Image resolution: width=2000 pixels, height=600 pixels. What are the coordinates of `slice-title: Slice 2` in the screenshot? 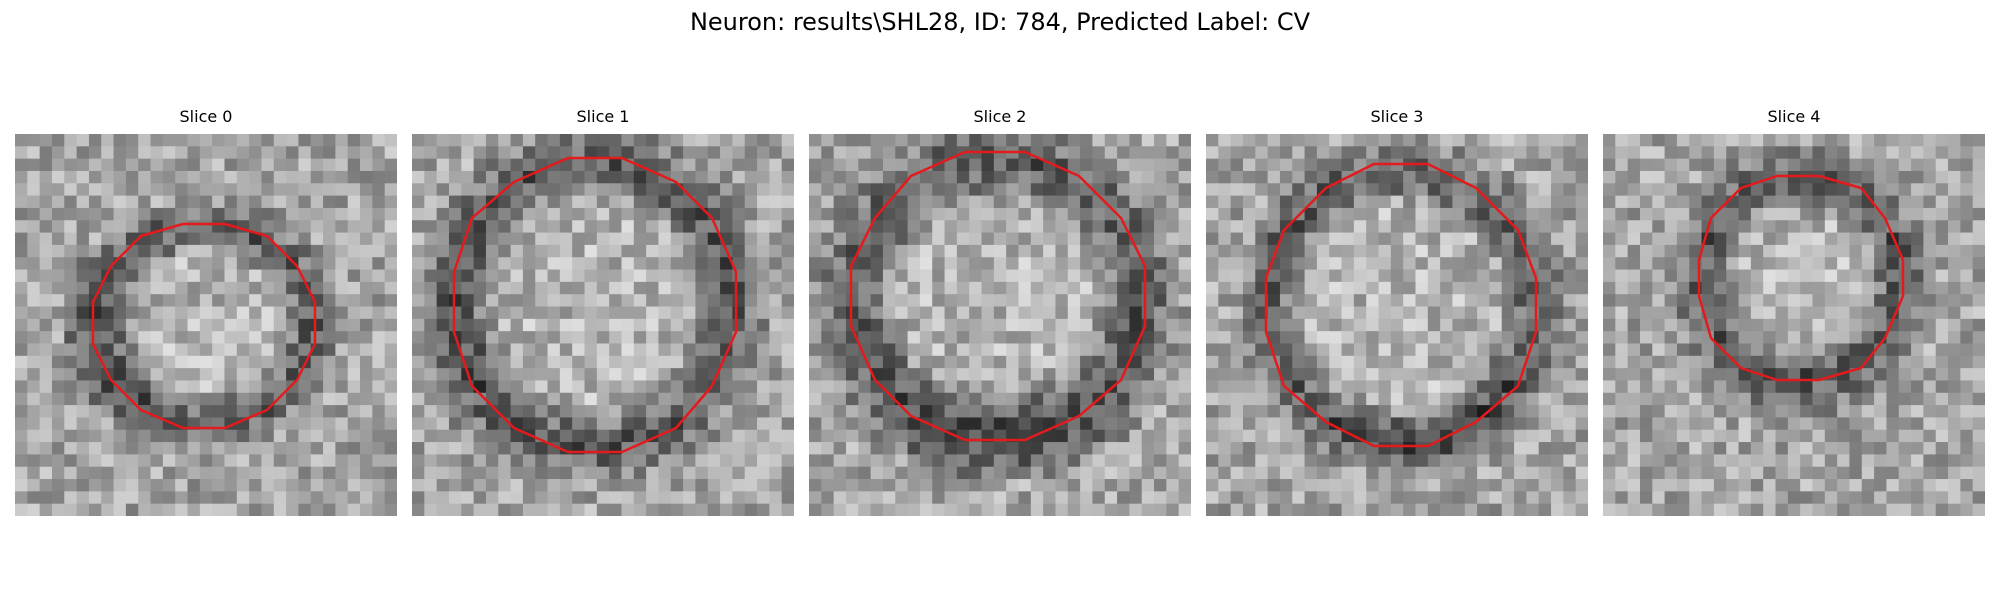 It's located at (1000, 116).